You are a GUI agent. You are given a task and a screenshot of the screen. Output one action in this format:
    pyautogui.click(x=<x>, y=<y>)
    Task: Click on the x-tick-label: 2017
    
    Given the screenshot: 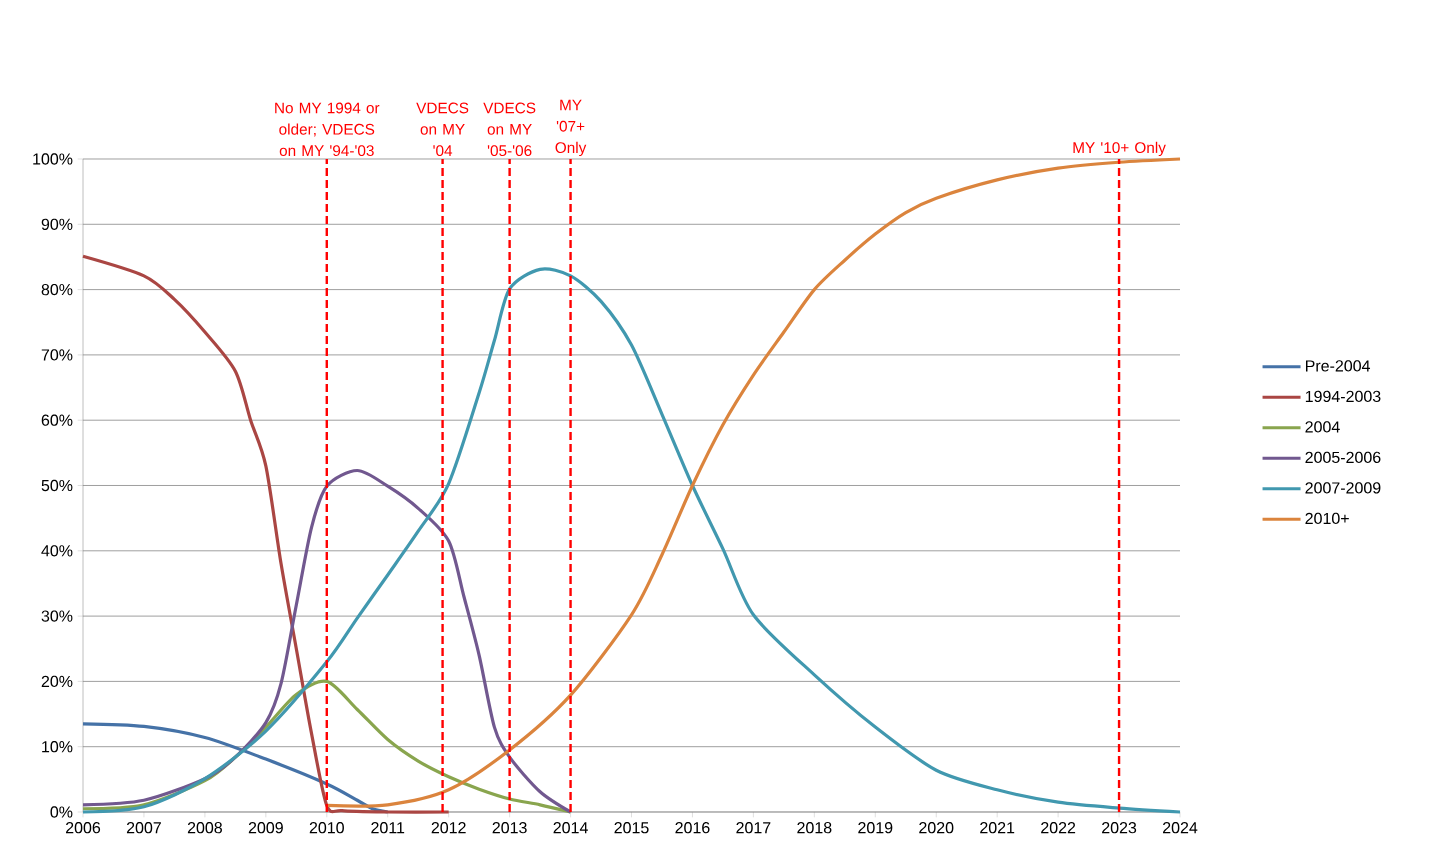 What is the action you would take?
    pyautogui.click(x=753, y=828)
    